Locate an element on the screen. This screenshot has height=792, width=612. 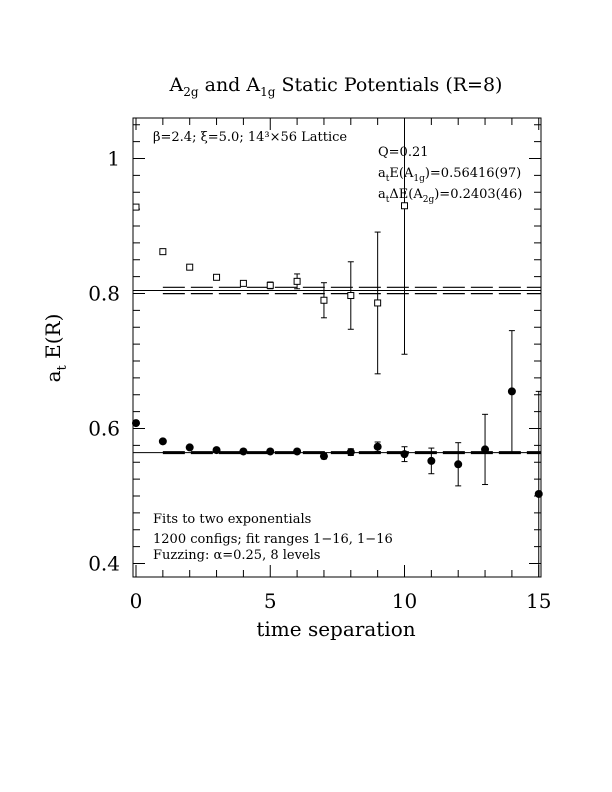
q-annotation: Q=0.21 is located at coordinates (403, 152).